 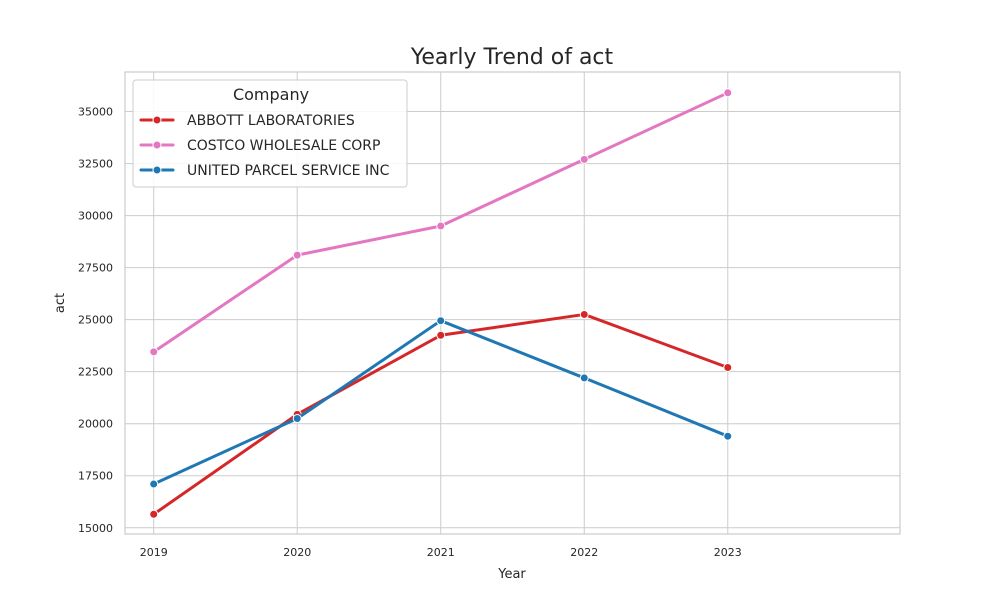 I want to click on legend-label: COSTCO WHOLESALE CORP, so click(x=283, y=146).